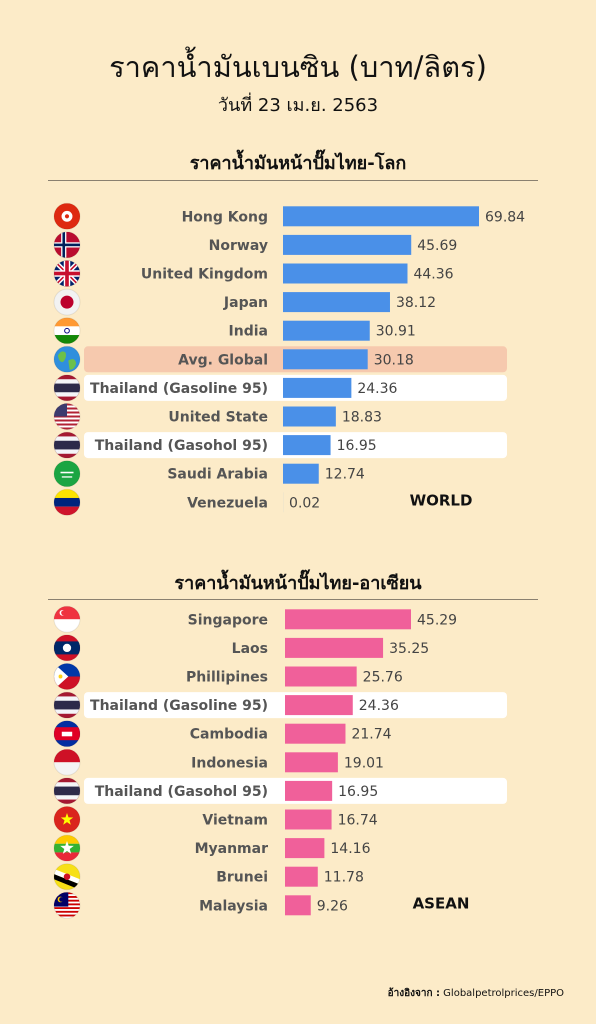 This screenshot has width=596, height=1024. What do you see at coordinates (67, 676) in the screenshot?
I see `philippines-flag-icon` at bounding box center [67, 676].